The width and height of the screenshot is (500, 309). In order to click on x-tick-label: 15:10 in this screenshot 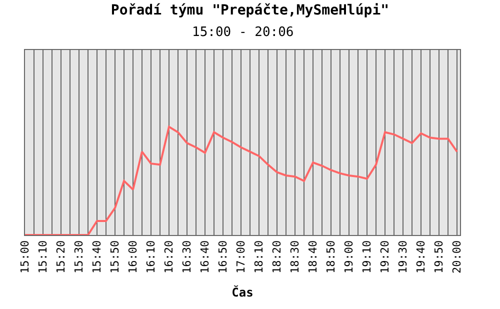, I will do `click(43, 257)`.